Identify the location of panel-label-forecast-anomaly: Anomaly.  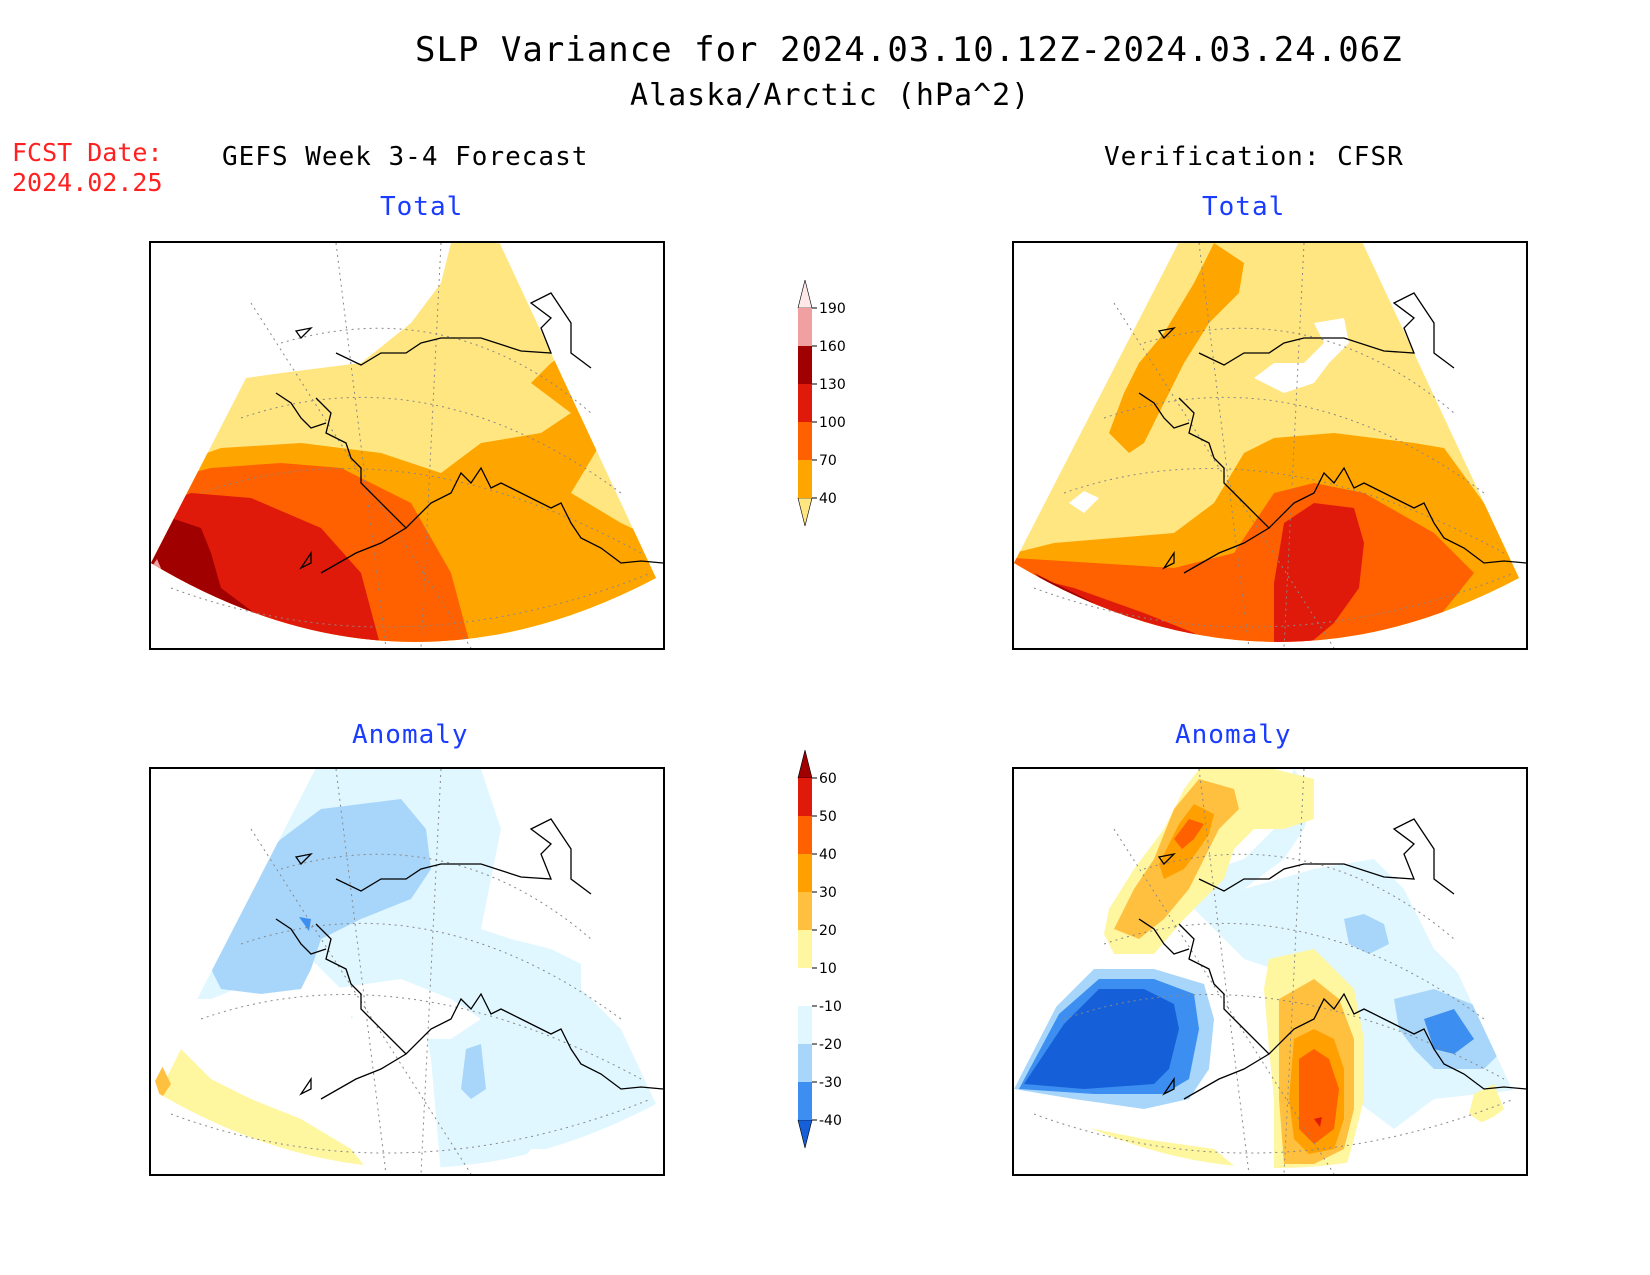
(410, 735).